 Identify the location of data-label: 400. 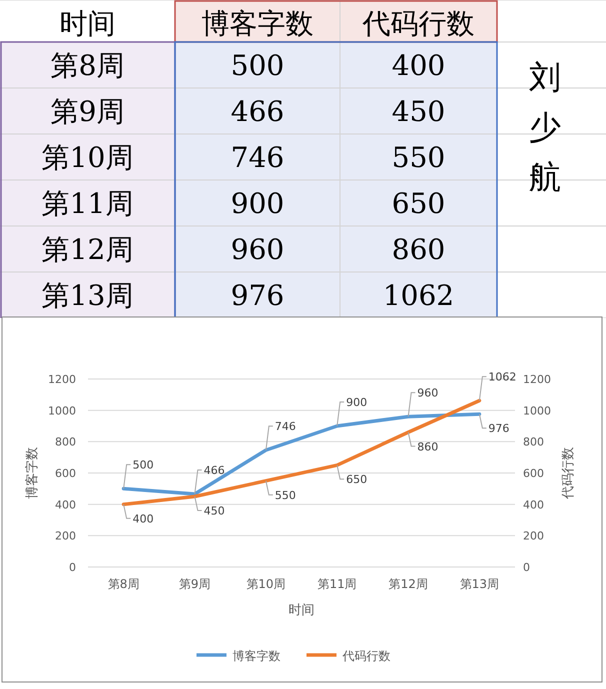
(143, 519).